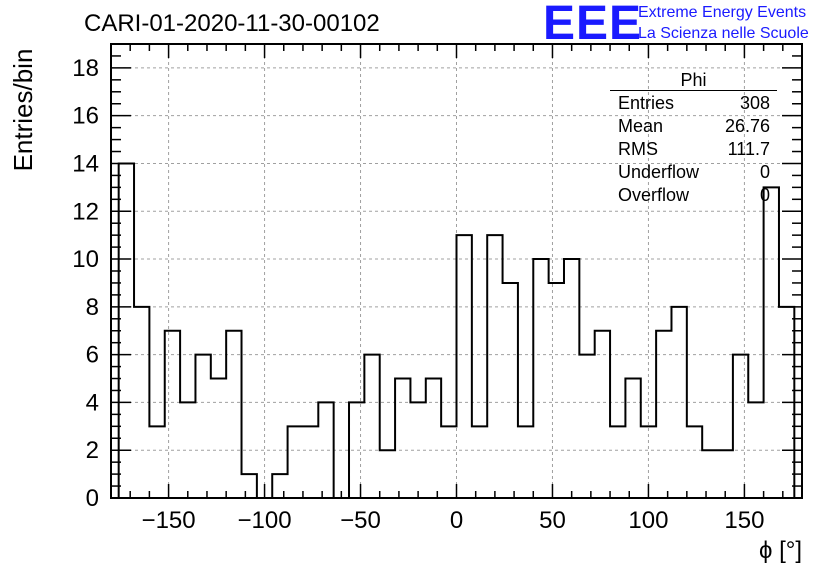 The height and width of the screenshot is (572, 836). What do you see at coordinates (694, 127) in the screenshot?
I see `stats-row-mean: Mean 26.76` at bounding box center [694, 127].